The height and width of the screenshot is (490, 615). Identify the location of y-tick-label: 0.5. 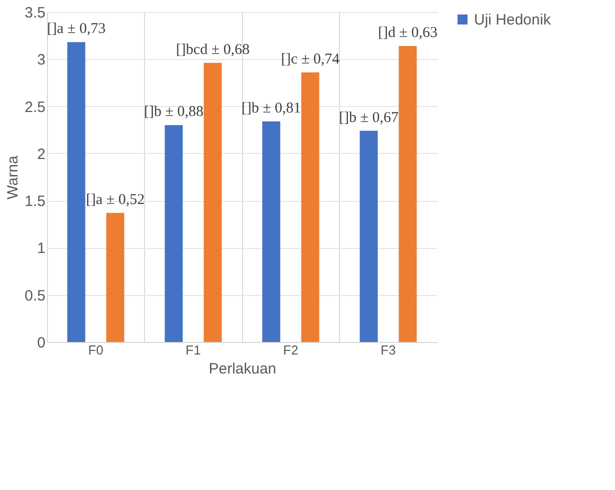
(35, 295).